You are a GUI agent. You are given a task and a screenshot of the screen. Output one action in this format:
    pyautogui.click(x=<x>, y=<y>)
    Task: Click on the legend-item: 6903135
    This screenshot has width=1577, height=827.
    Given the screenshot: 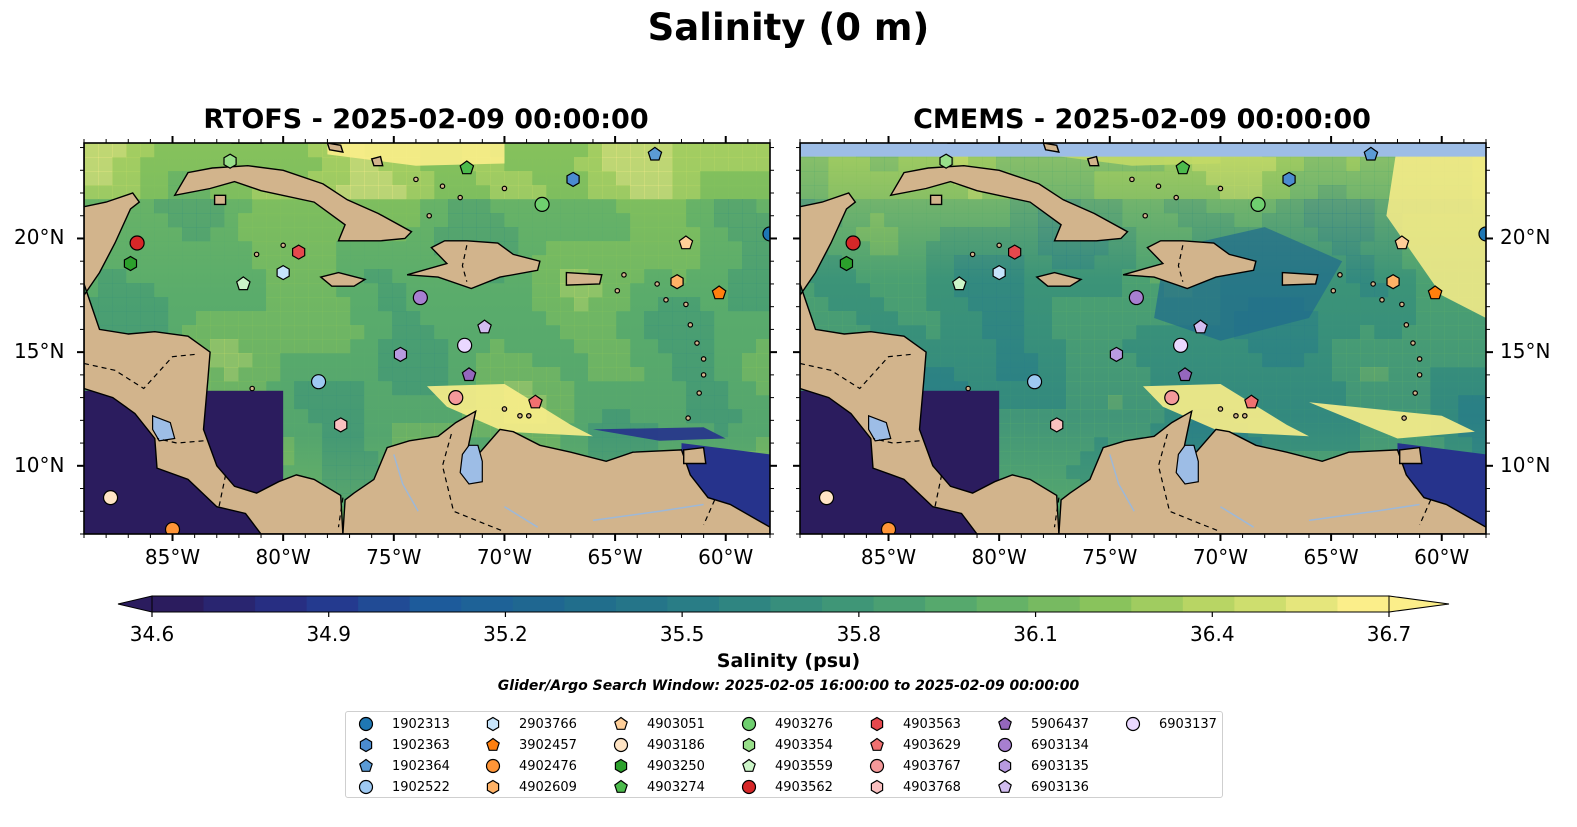 What is the action you would take?
    pyautogui.click(x=1042, y=766)
    